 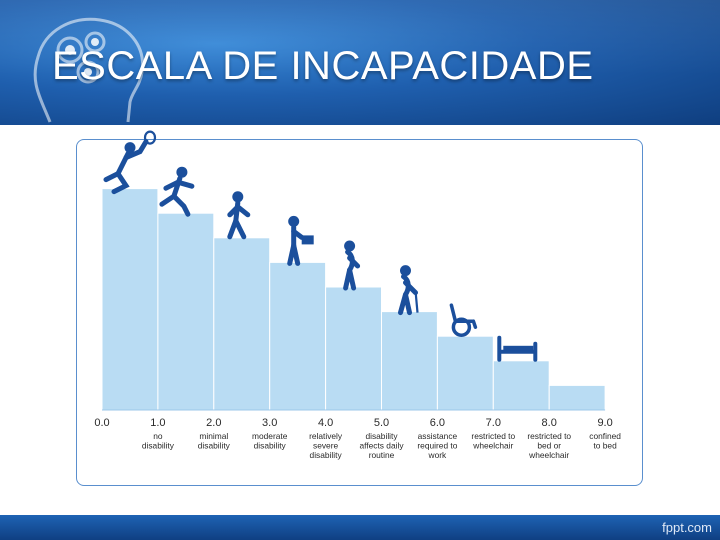 I want to click on scale-description: to bed, so click(x=605, y=446).